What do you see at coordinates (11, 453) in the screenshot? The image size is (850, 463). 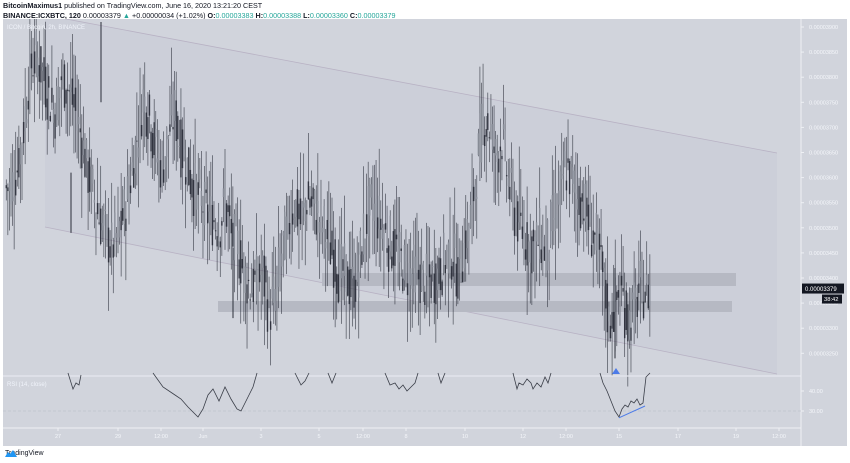 I see `tradingview-cloud-icon` at bounding box center [11, 453].